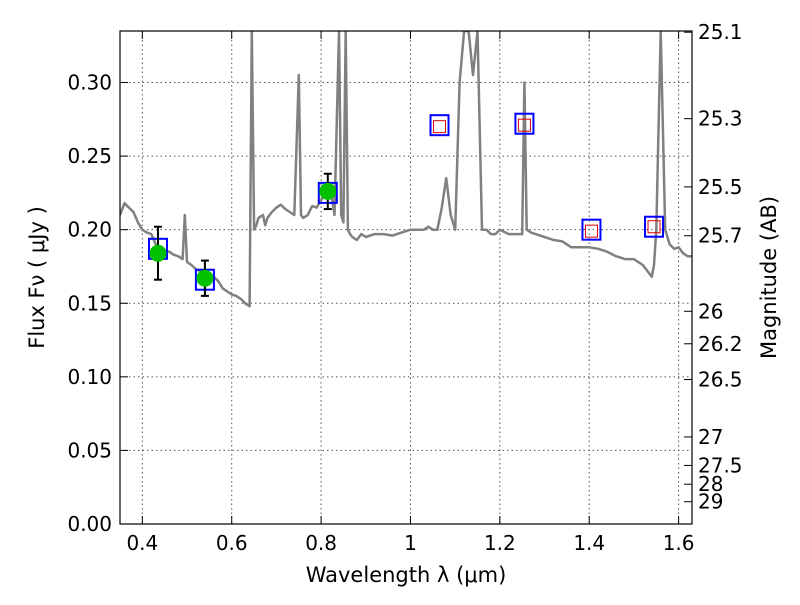 This screenshot has width=800, height=605. What do you see at coordinates (89, 156) in the screenshot?
I see `y-tick-label: 0.25` at bounding box center [89, 156].